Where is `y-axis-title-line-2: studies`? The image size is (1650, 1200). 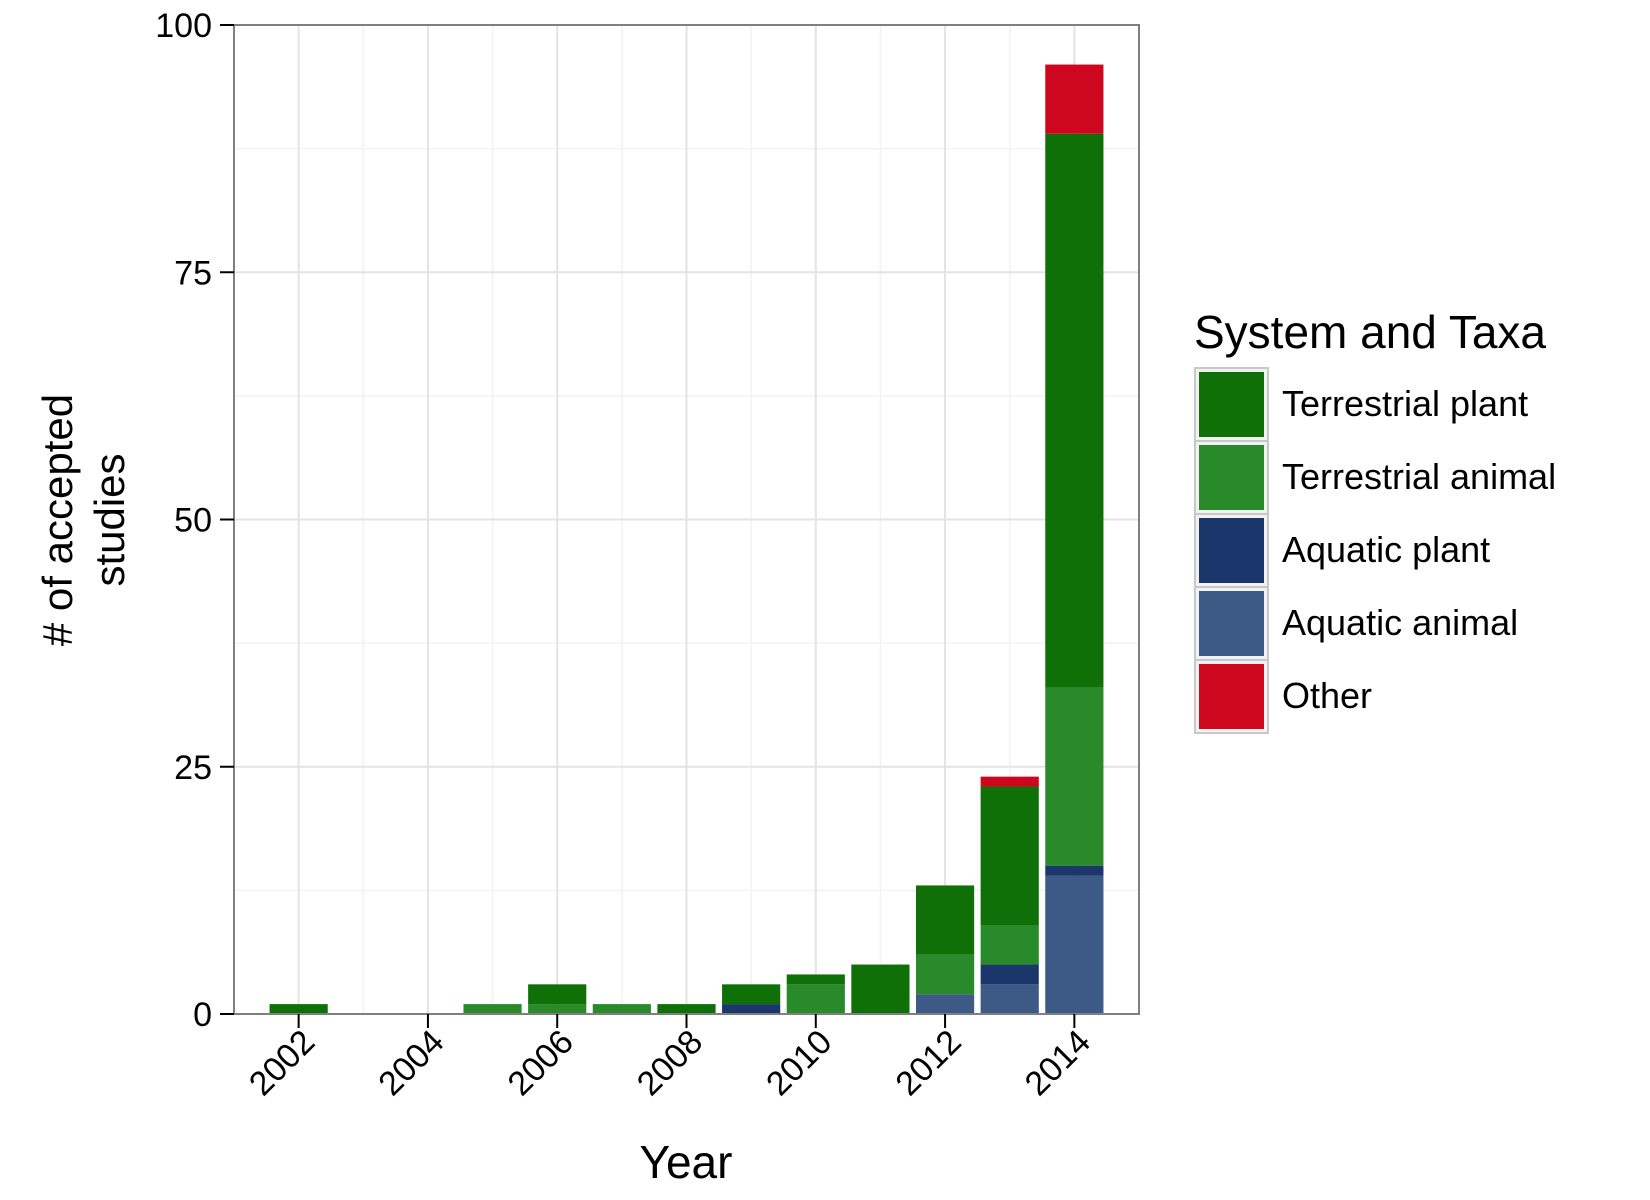
y-axis-title-line-2: studies is located at coordinates (109, 519).